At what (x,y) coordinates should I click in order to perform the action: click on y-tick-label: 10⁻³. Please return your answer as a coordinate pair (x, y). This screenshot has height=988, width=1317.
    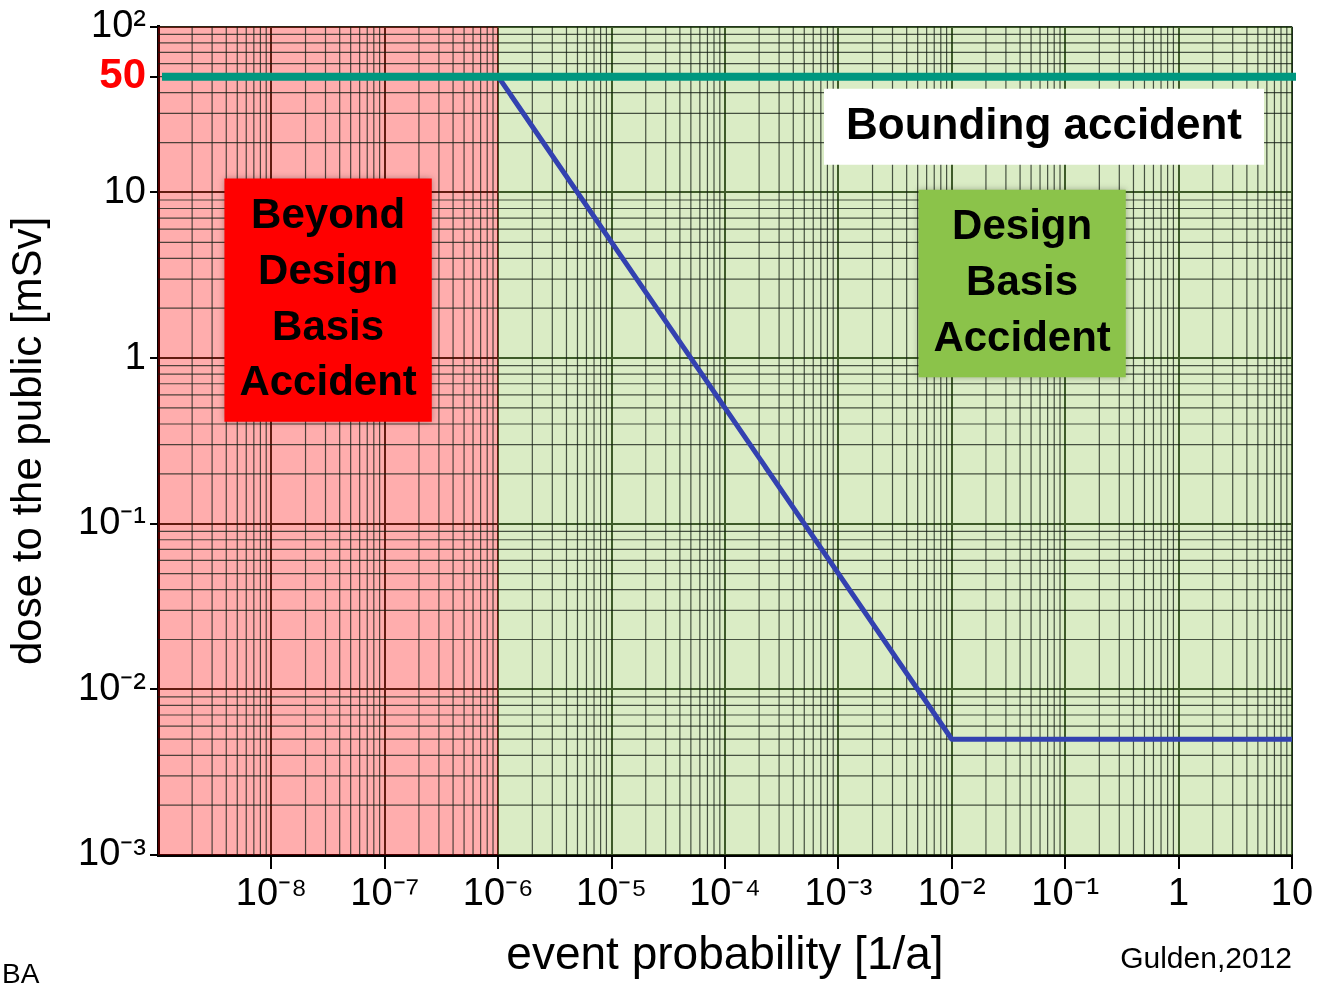
    Looking at the image, I should click on (112, 852).